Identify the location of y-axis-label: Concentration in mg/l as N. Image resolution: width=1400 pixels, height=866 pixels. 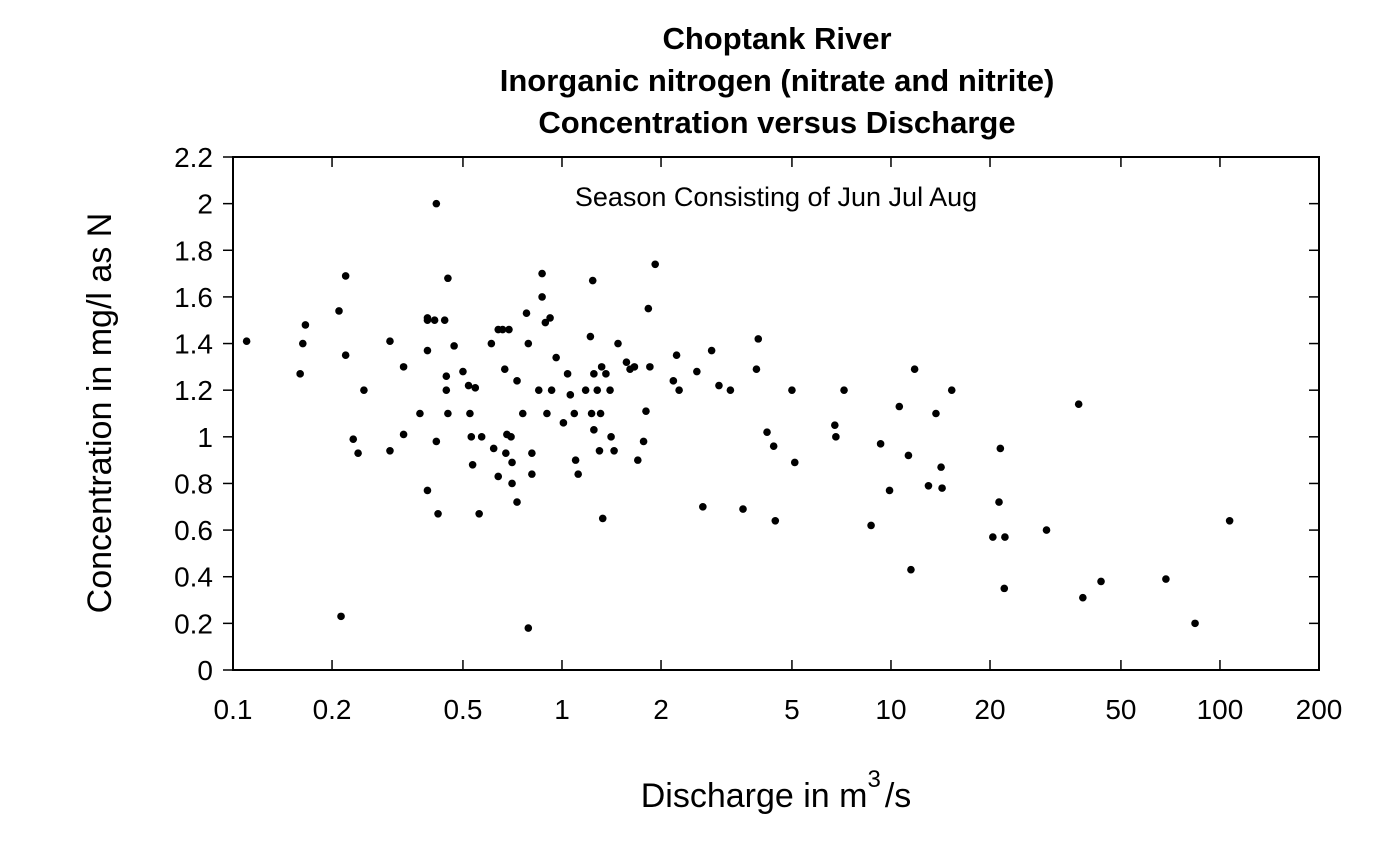
(100, 413).